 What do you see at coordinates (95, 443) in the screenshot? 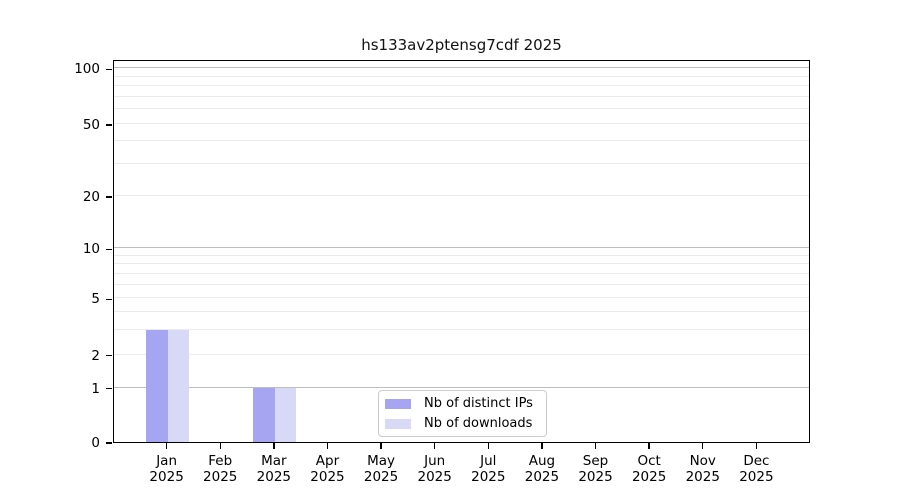
I see `y-tick-label: 0` at bounding box center [95, 443].